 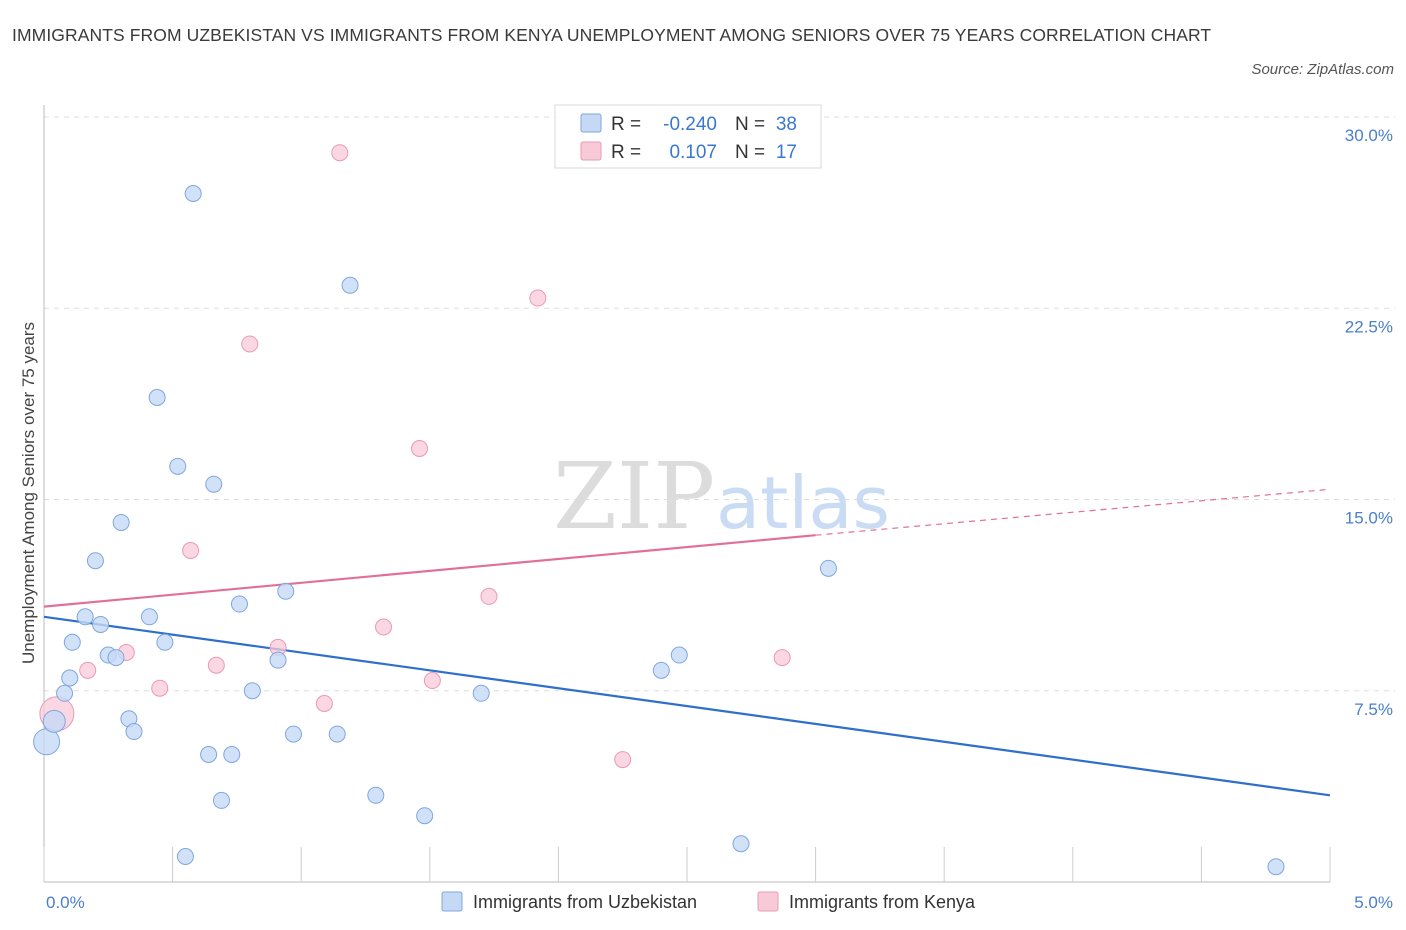 I want to click on r-label-kenya: R =, so click(x=626, y=152).